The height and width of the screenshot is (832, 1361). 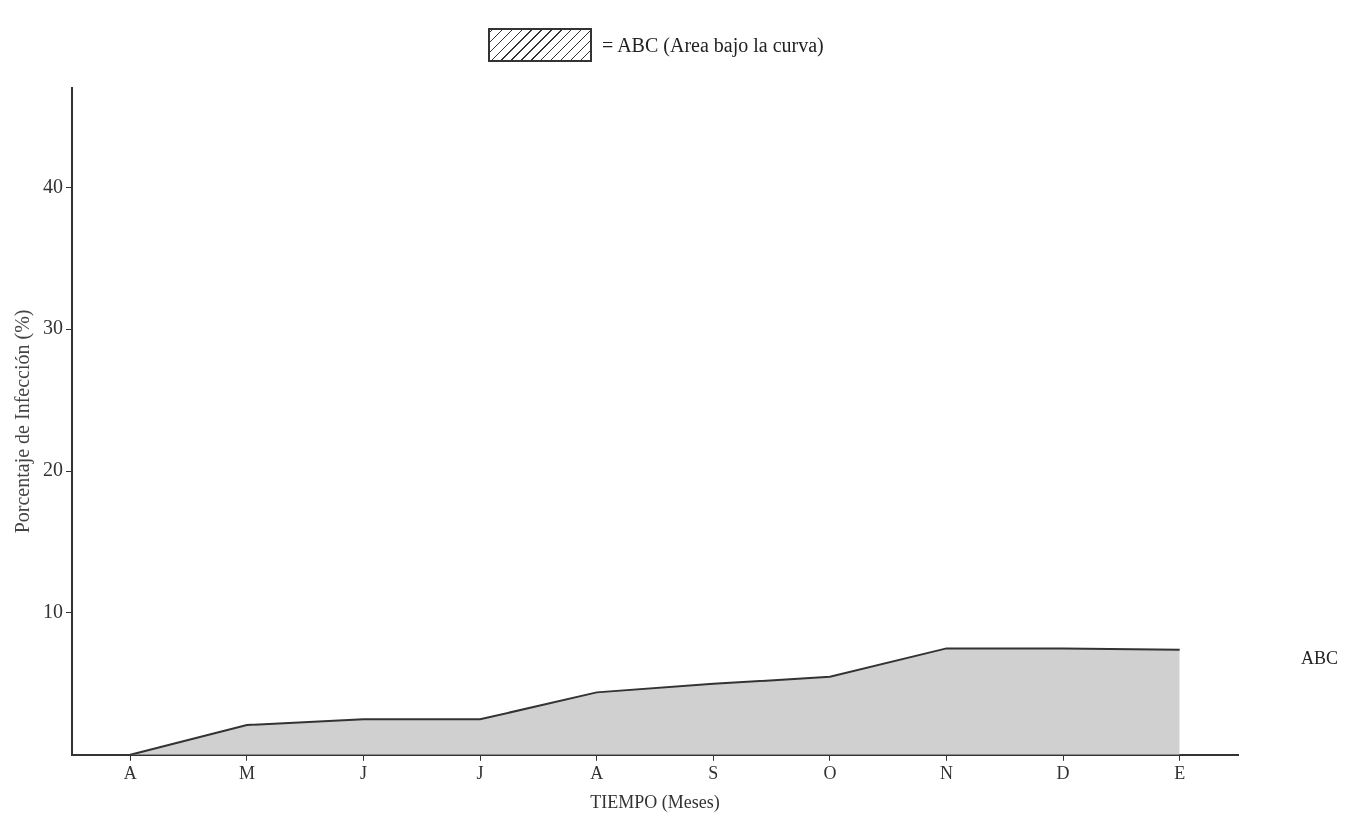 What do you see at coordinates (946, 773) in the screenshot?
I see `x-tick-label: N` at bounding box center [946, 773].